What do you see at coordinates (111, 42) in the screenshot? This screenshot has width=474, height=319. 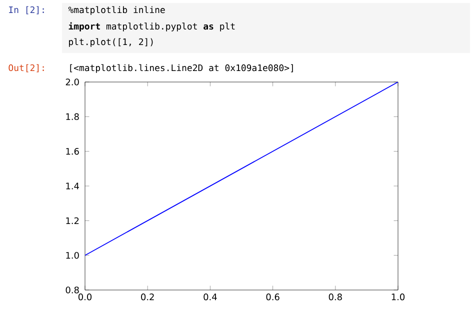 I see `text: plt.plot([1, 2])` at bounding box center [111, 42].